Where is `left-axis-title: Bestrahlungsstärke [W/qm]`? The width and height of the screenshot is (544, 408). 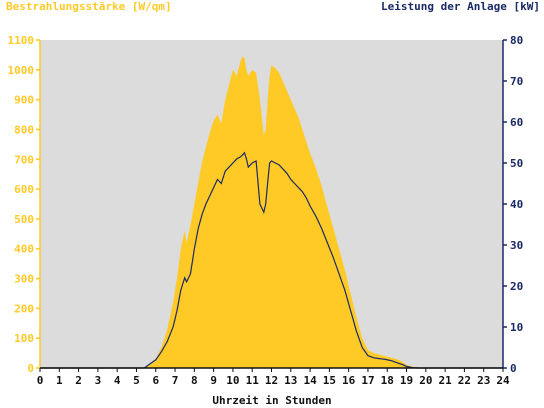 left-axis-title: Bestrahlungsstärke [W/qm] is located at coordinates (89, 6).